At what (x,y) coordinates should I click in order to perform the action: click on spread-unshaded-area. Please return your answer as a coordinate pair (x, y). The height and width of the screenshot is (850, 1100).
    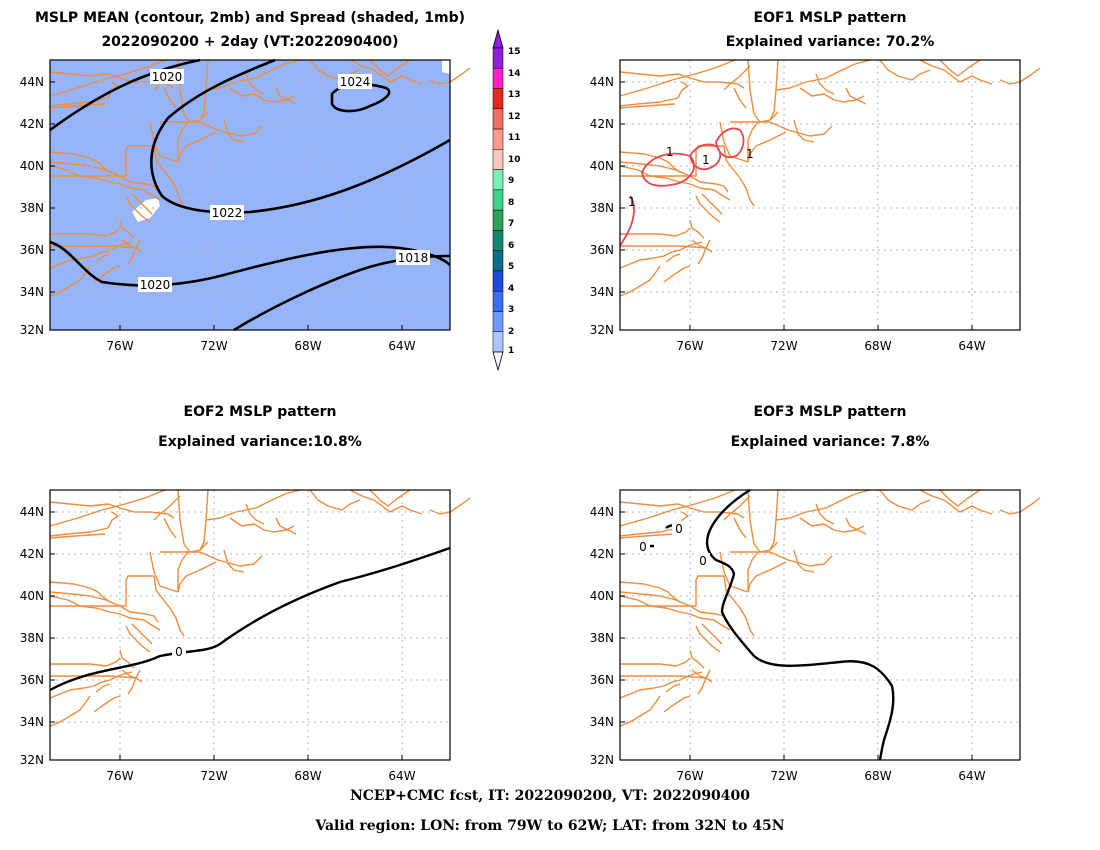
    Looking at the image, I should click on (146, 210).